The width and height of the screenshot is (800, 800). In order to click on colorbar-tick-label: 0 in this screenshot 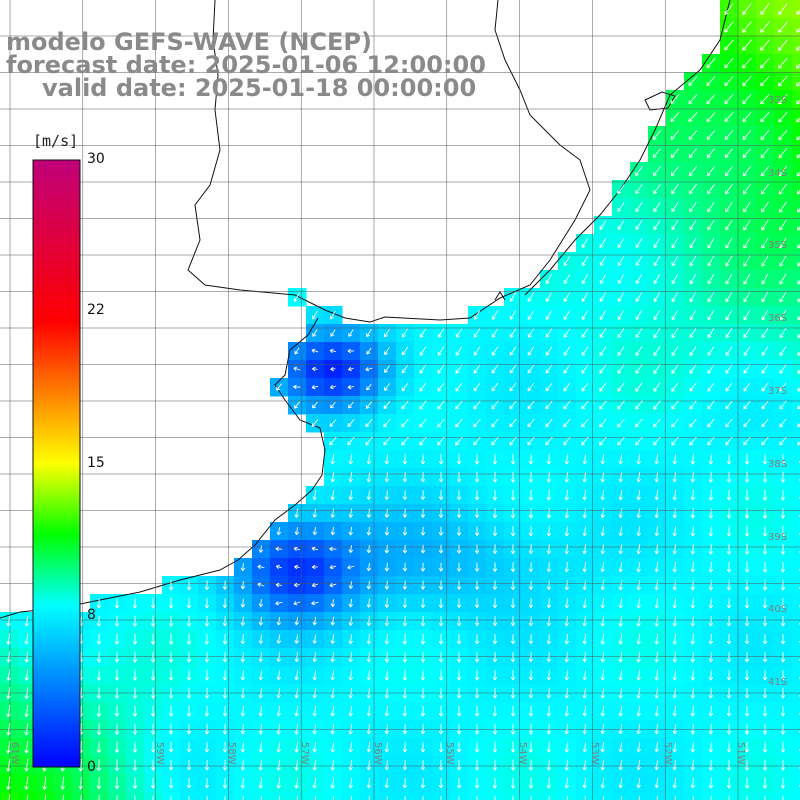, I will do `click(91, 767)`.